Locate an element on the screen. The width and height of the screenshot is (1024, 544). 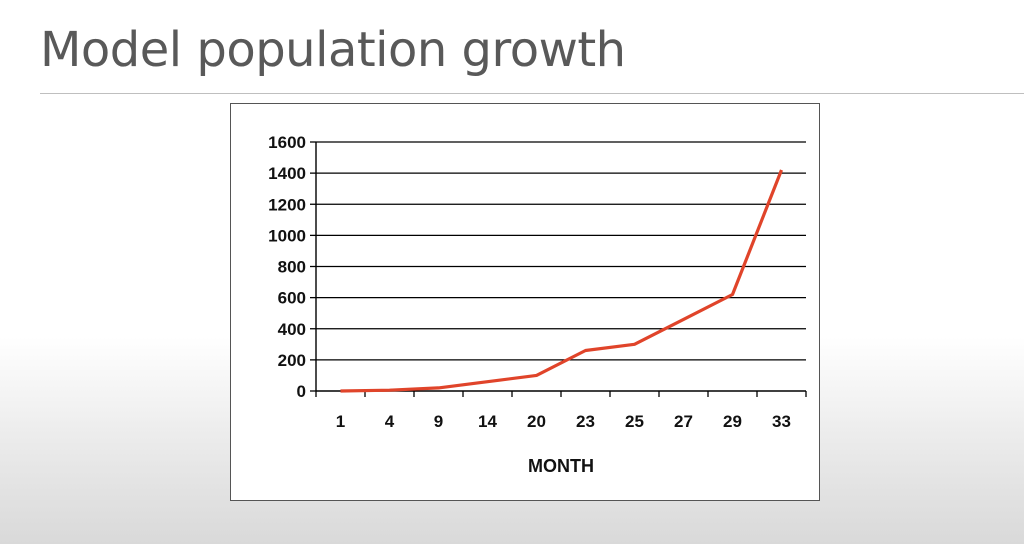
x-tick-label: 20 is located at coordinates (536, 421).